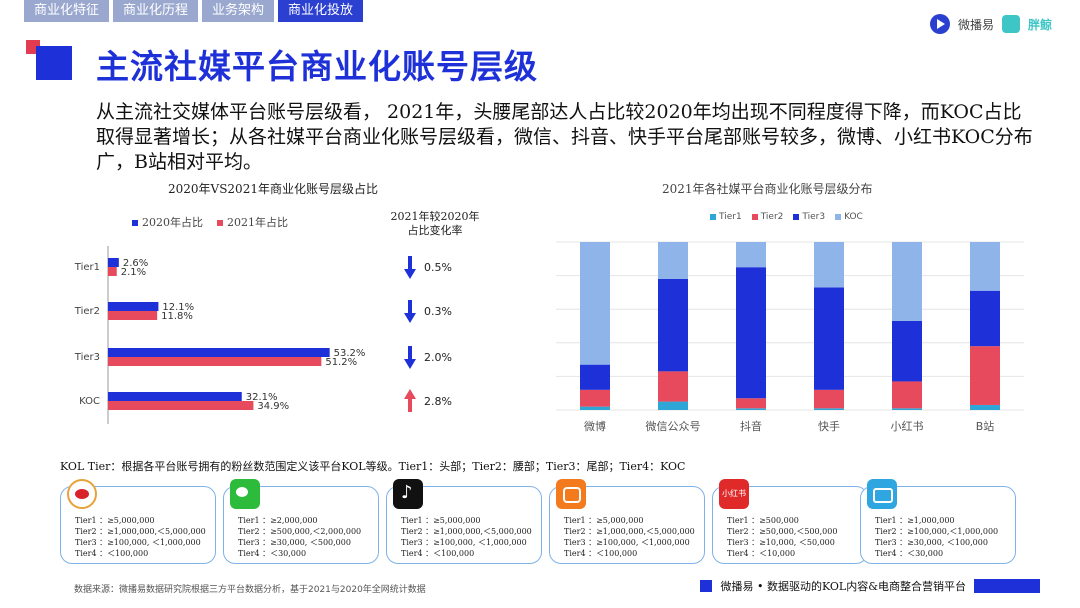 The height and width of the screenshot is (608, 1080). What do you see at coordinates (135, 263) in the screenshot?
I see `left-chart-data-label: 2.6%` at bounding box center [135, 263].